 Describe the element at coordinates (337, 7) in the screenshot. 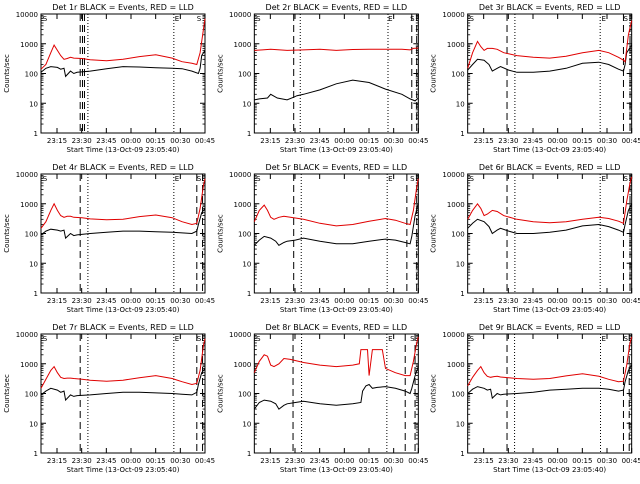

I see `chart-title: Det 2r BLACK = Events, RED = LLD` at that location.